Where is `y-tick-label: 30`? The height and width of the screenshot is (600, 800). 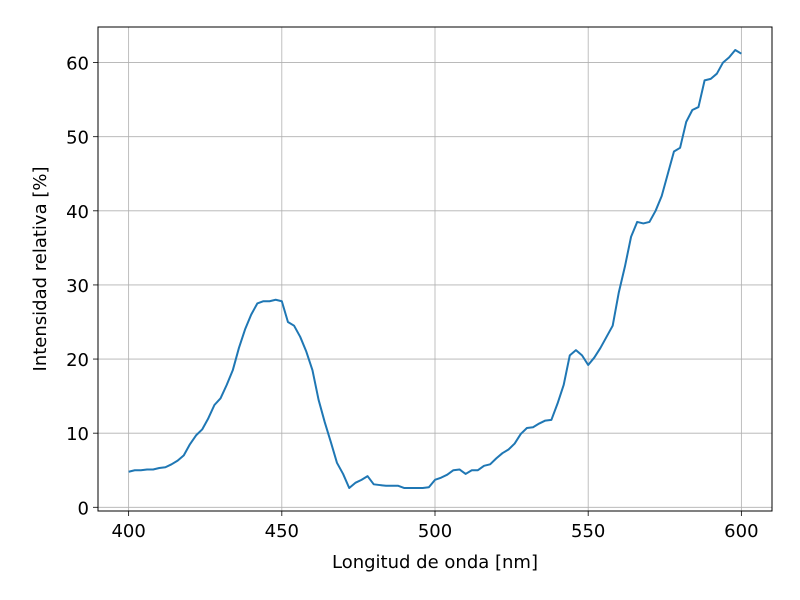
y-tick-label: 30 is located at coordinates (77, 286).